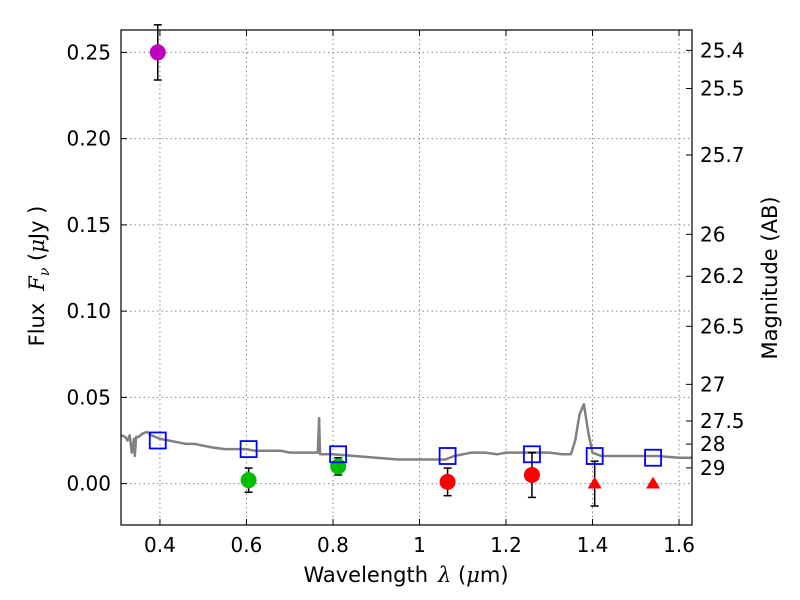 Image resolution: width=800 pixels, height=600 pixels. Describe the element at coordinates (593, 545) in the screenshot. I see `x-tick-label: 1.4` at that location.